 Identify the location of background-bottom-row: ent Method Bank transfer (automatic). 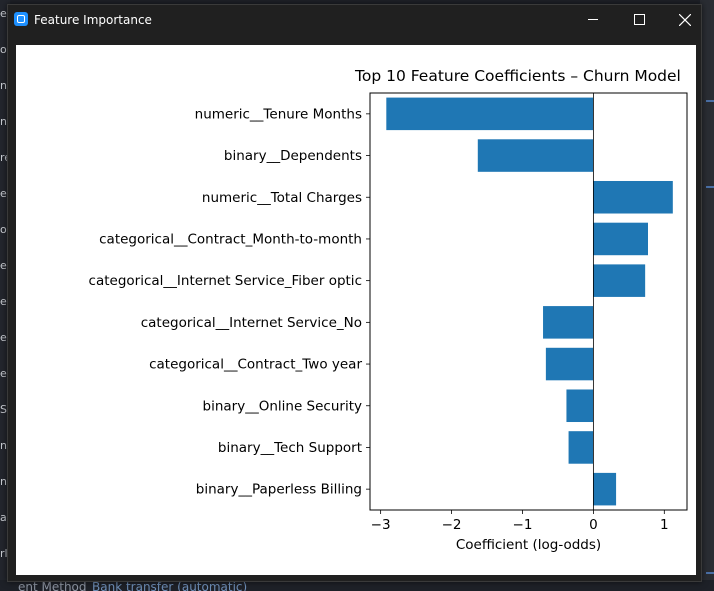
(357, 585).